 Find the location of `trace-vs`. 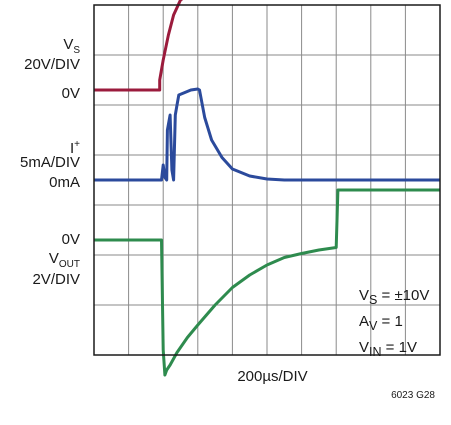

trace-vs is located at coordinates (139, 46).